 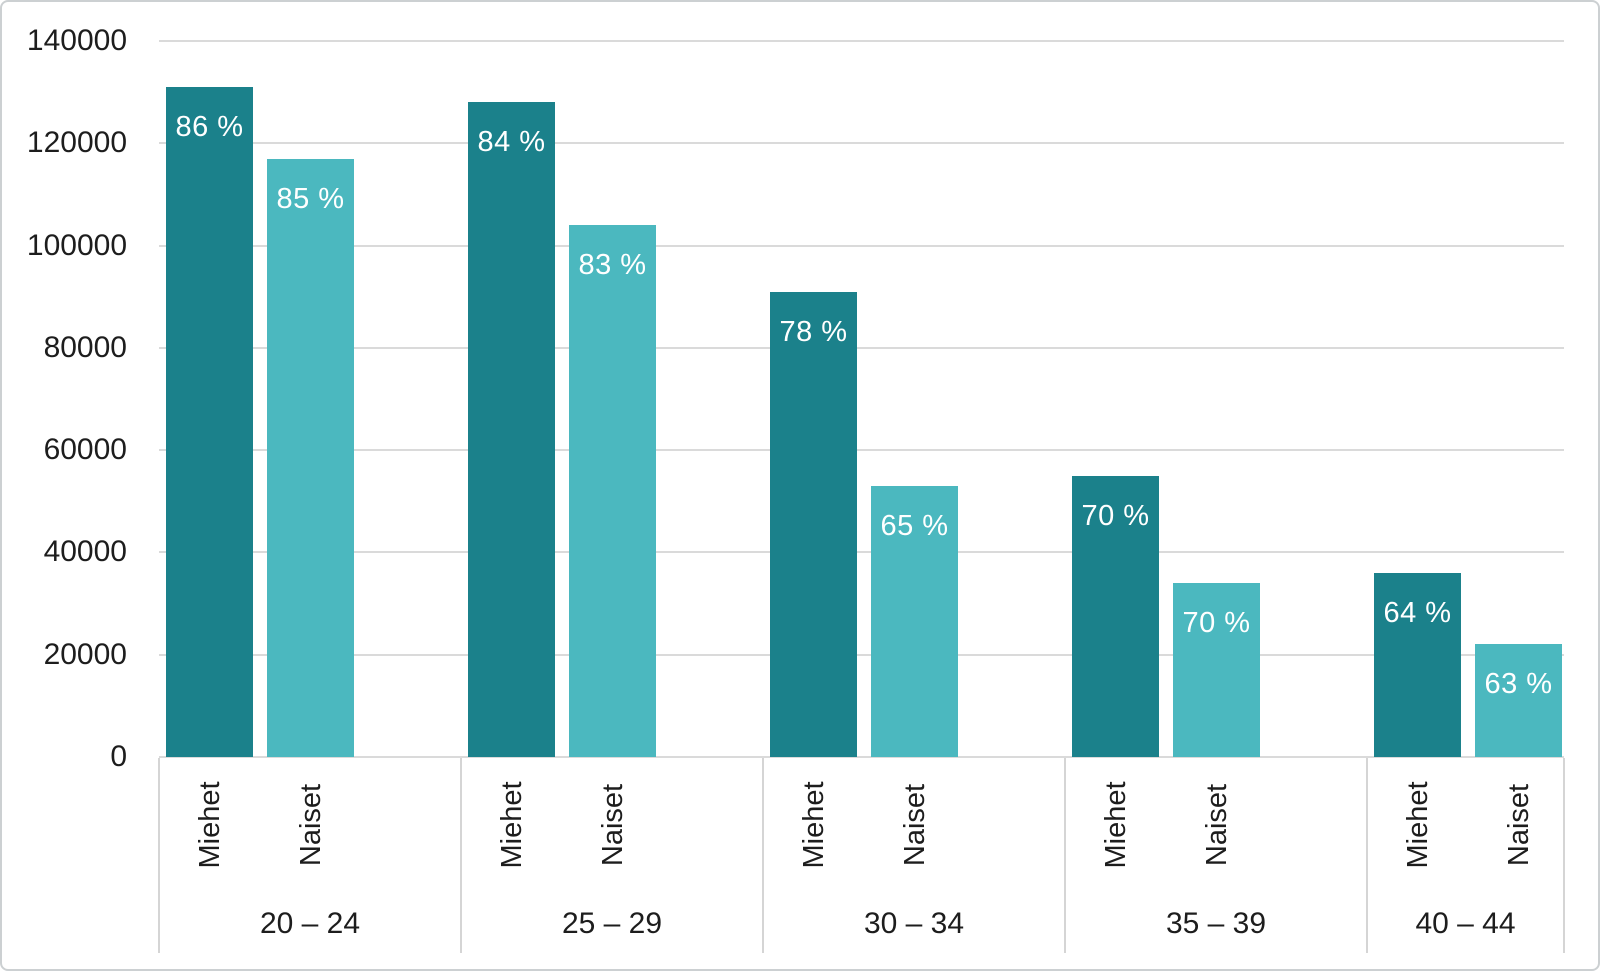 I want to click on bar-value-label: 65 %, so click(x=914, y=526).